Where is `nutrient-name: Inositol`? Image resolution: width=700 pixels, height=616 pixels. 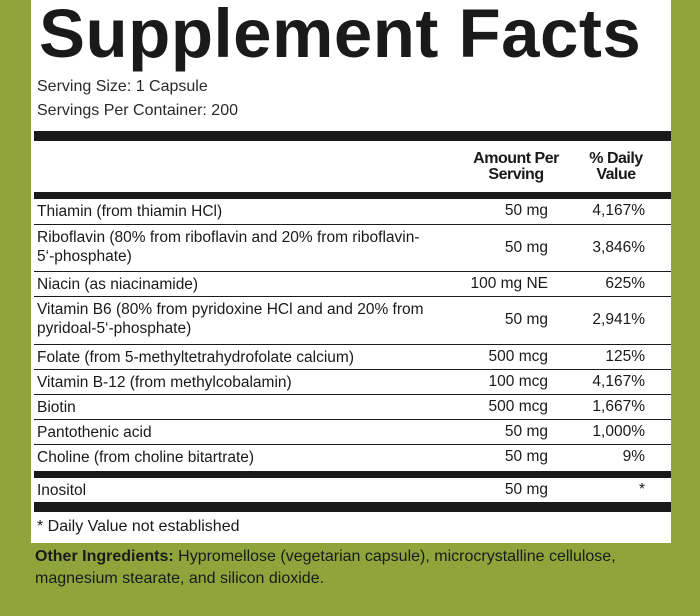
nutrient-name: Inositol is located at coordinates (62, 490).